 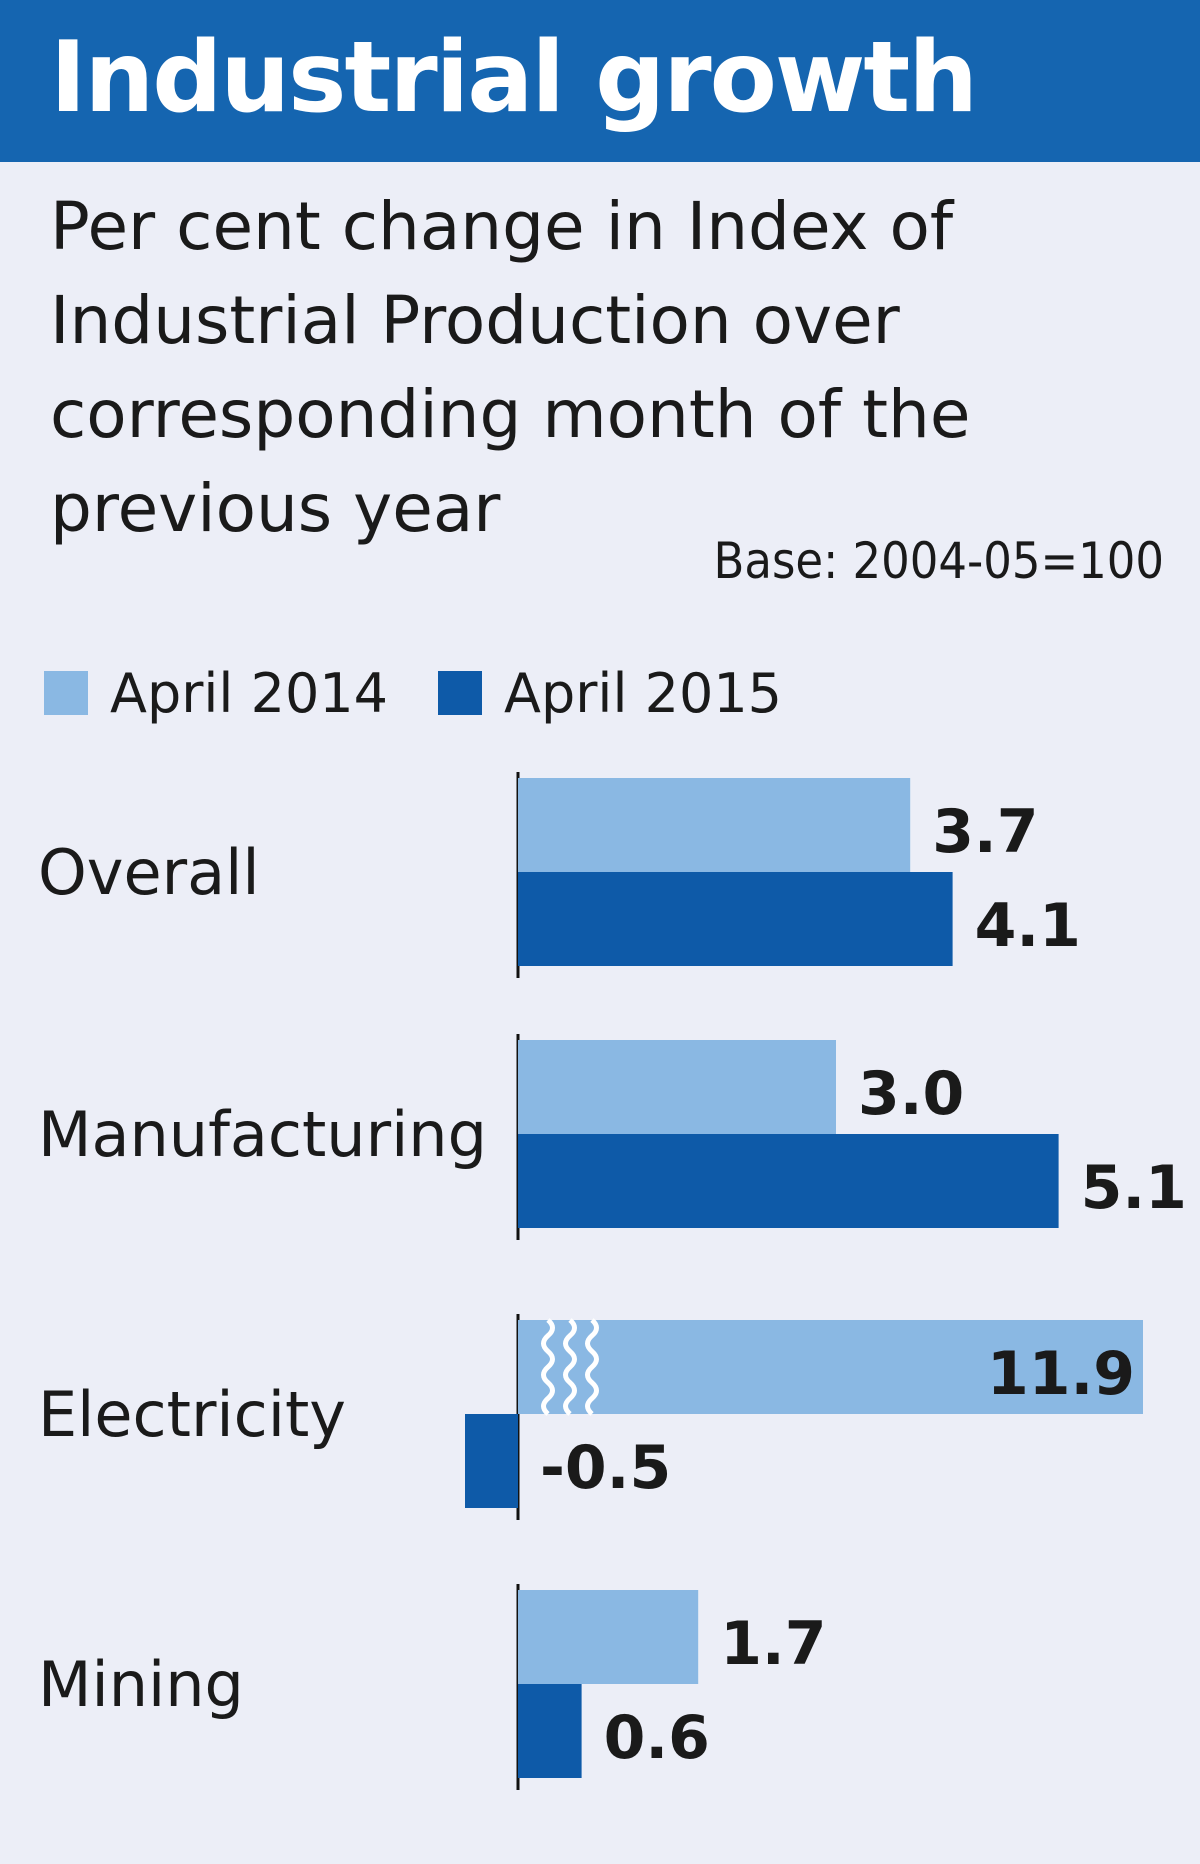 I want to click on value-label-manufacturing-2014: 3.0, so click(x=911, y=1094).